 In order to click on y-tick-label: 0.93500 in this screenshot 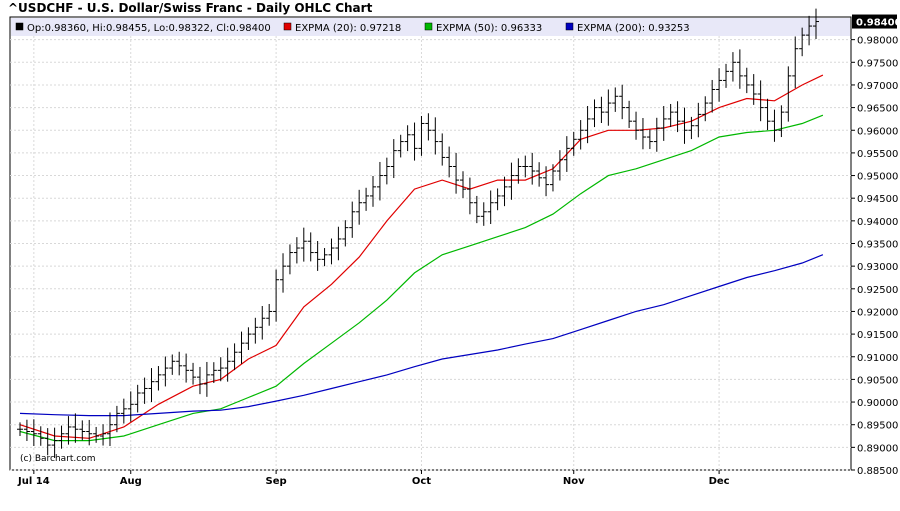, I will do `click(877, 245)`.